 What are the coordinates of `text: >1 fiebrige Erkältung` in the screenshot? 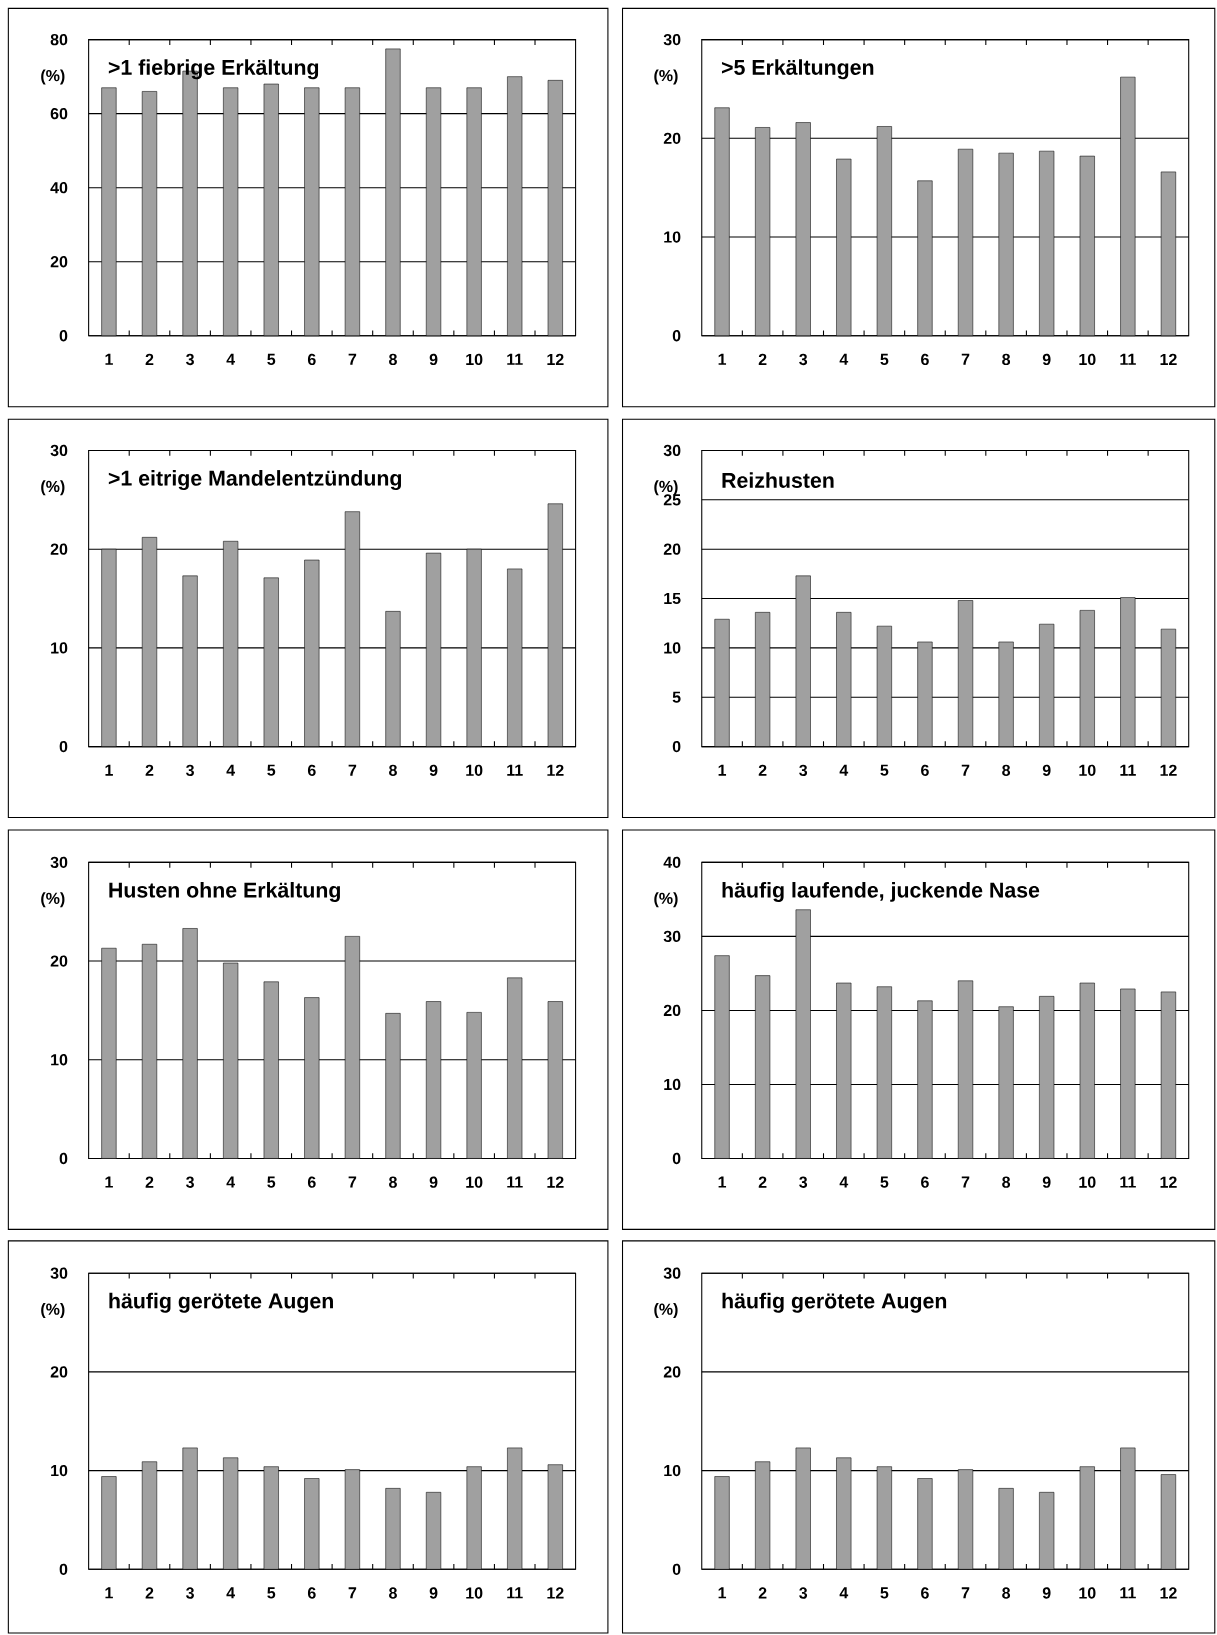 It's located at (213, 69).